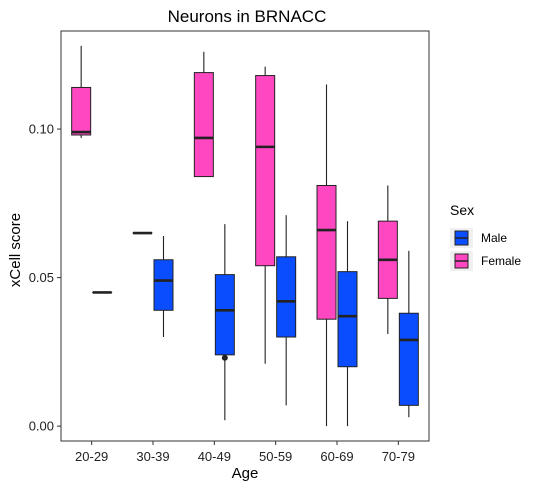 The width and height of the screenshot is (536, 489). What do you see at coordinates (501, 261) in the screenshot?
I see `legend-label: Female` at bounding box center [501, 261].